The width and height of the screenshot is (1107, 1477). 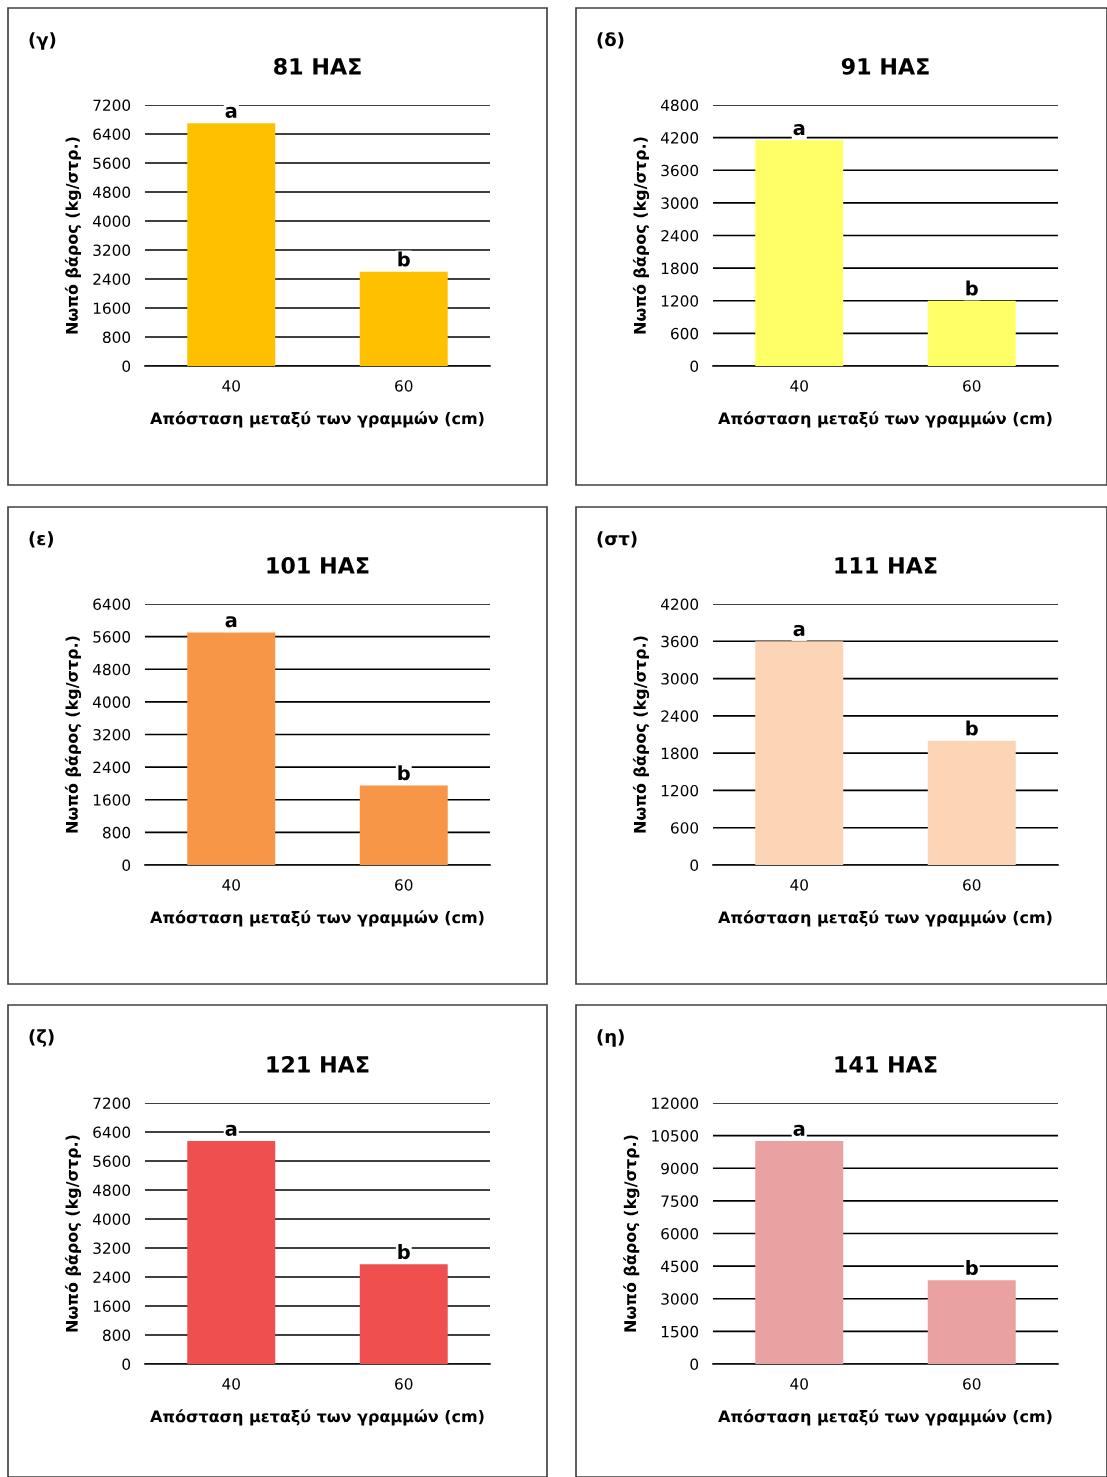 I want to click on y-tick-label: 7200, so click(x=112, y=1103).